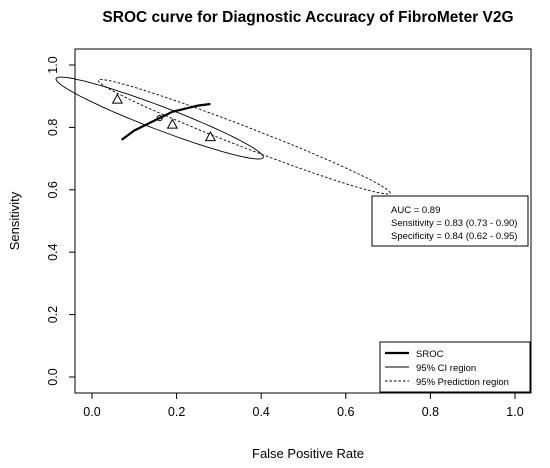  I want to click on x-tick-label: 1.0, so click(514, 412).